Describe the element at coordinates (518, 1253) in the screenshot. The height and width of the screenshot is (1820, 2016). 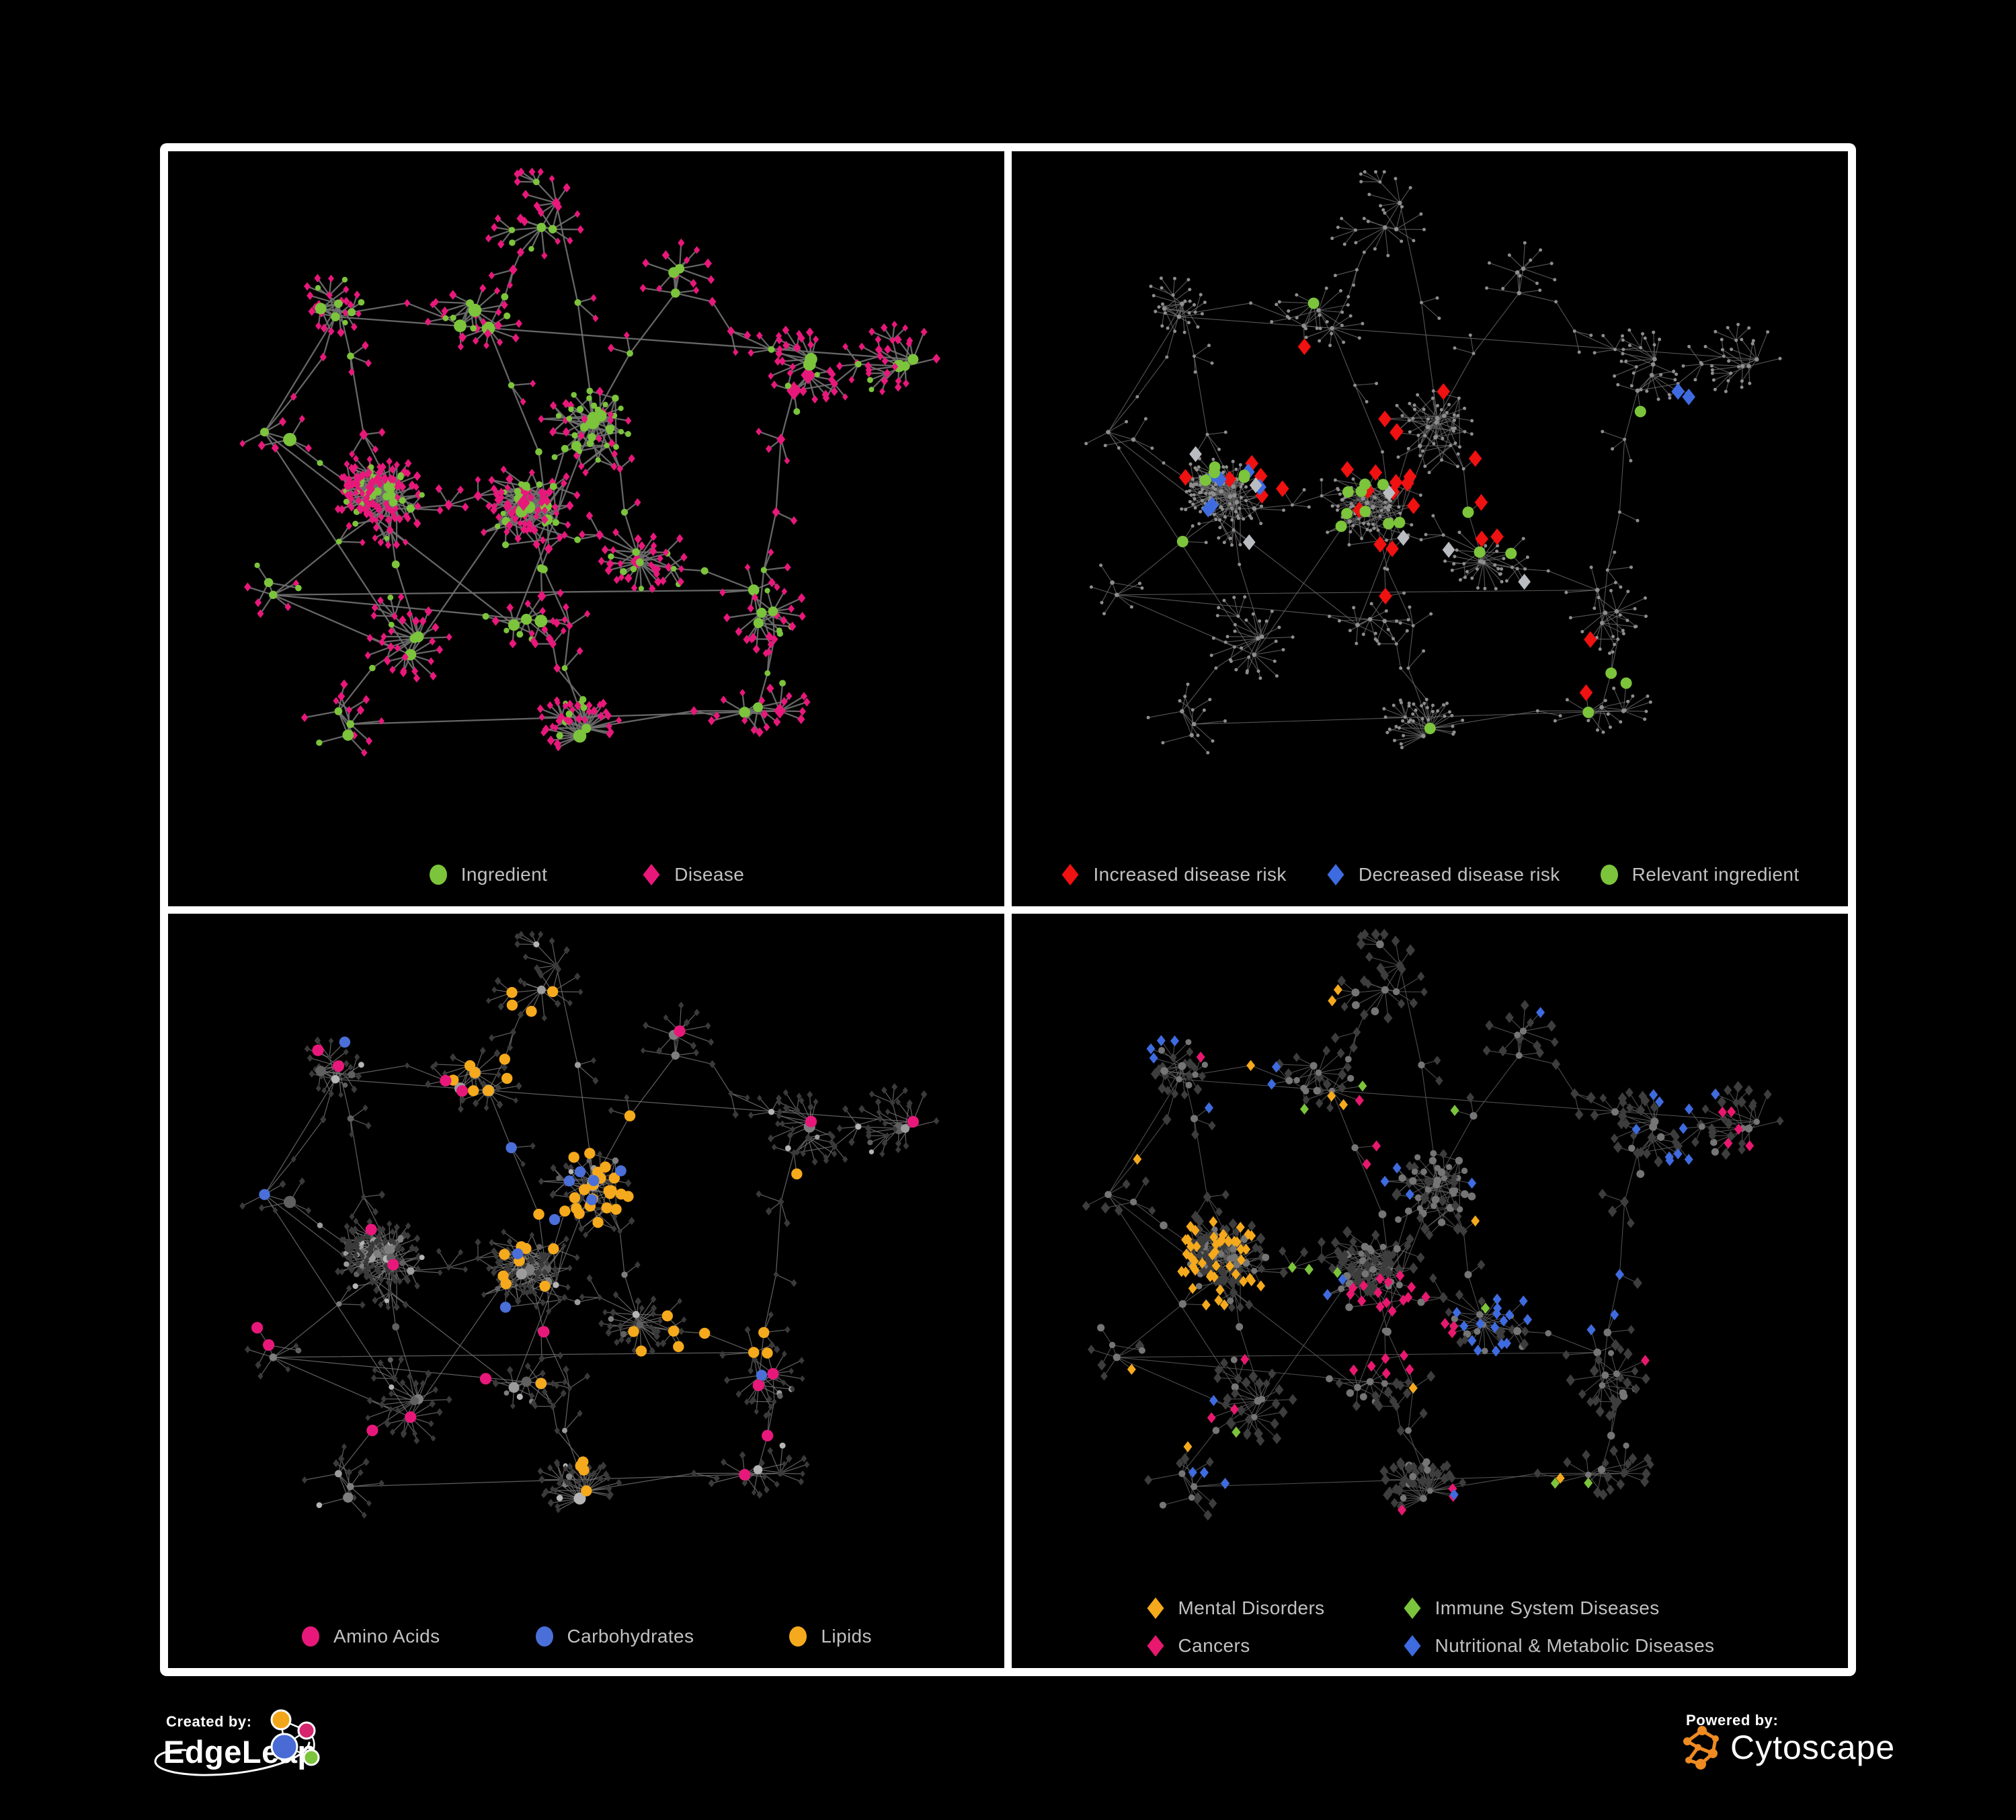
I see `highlight-node-carbohydrates` at that location.